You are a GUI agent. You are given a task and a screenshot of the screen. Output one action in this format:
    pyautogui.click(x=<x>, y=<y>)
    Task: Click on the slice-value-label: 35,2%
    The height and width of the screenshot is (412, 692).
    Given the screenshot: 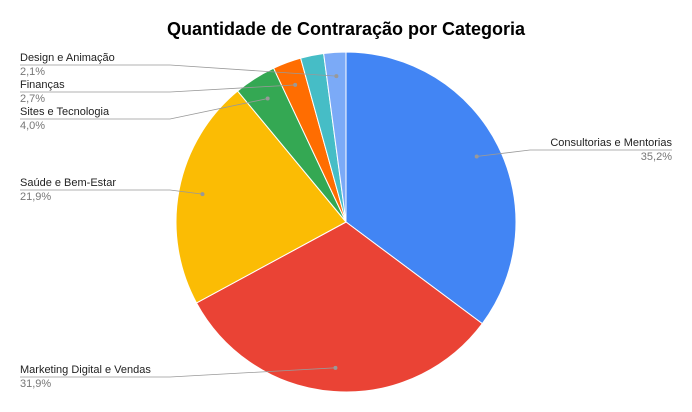 What is the action you would take?
    pyautogui.click(x=656, y=157)
    